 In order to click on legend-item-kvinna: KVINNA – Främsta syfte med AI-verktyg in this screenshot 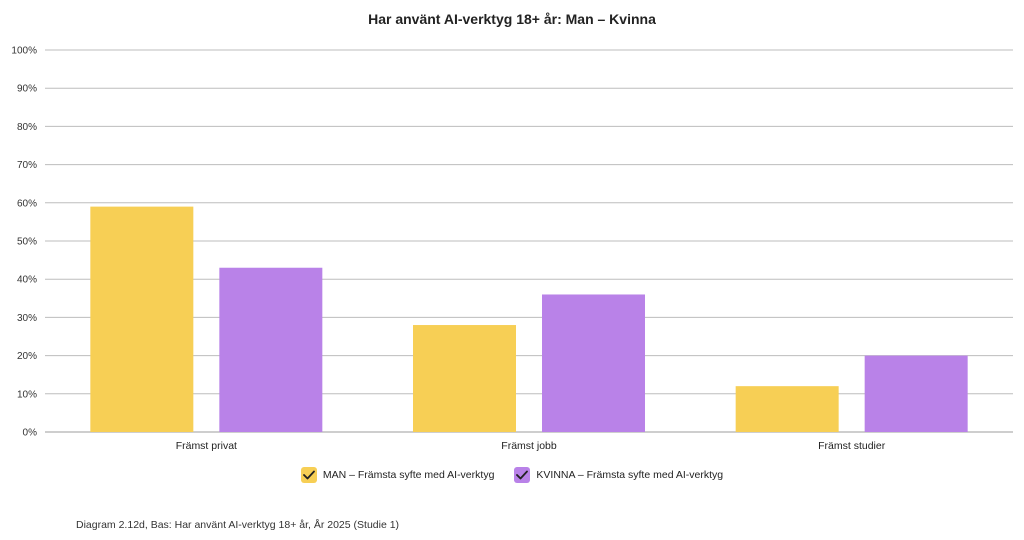, I will do `click(618, 475)`.